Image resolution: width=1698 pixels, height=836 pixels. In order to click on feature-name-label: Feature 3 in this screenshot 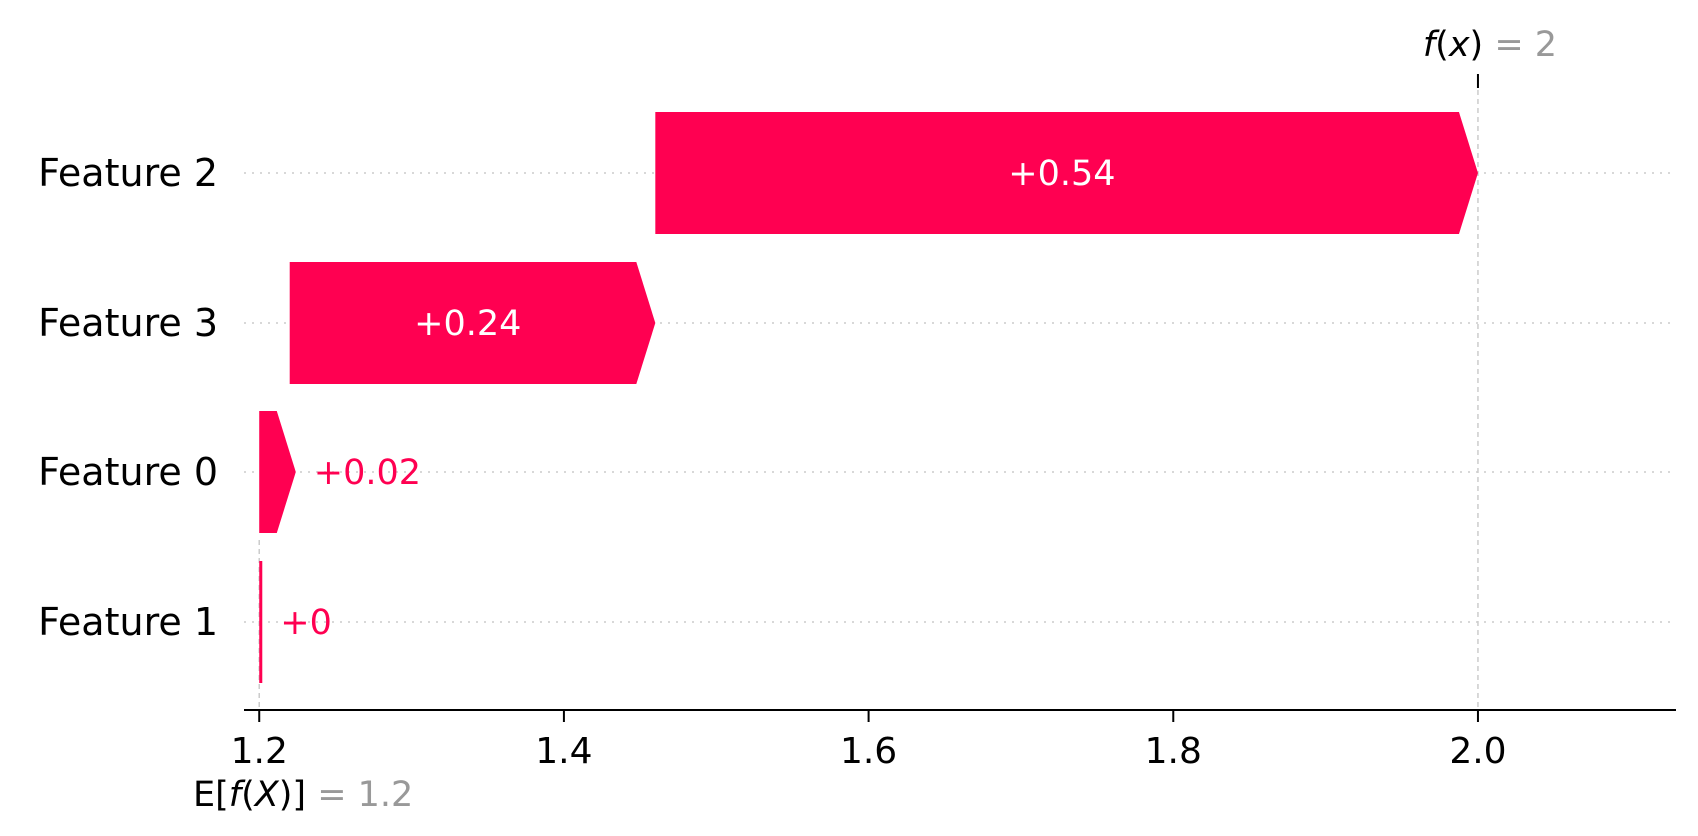, I will do `click(128, 323)`.